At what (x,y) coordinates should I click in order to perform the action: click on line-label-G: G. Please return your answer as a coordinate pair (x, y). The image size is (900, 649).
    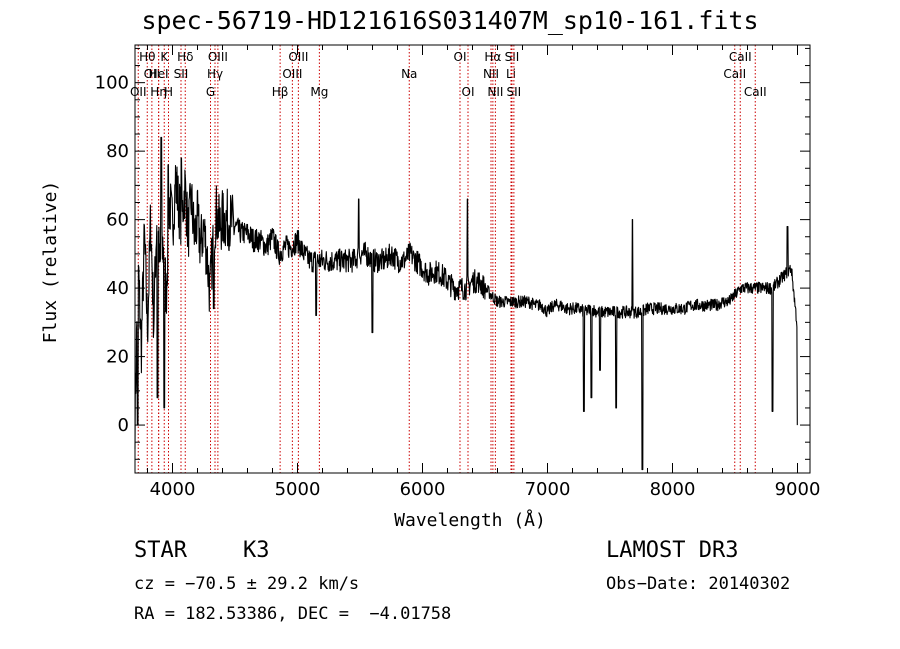
    Looking at the image, I should click on (210, 92).